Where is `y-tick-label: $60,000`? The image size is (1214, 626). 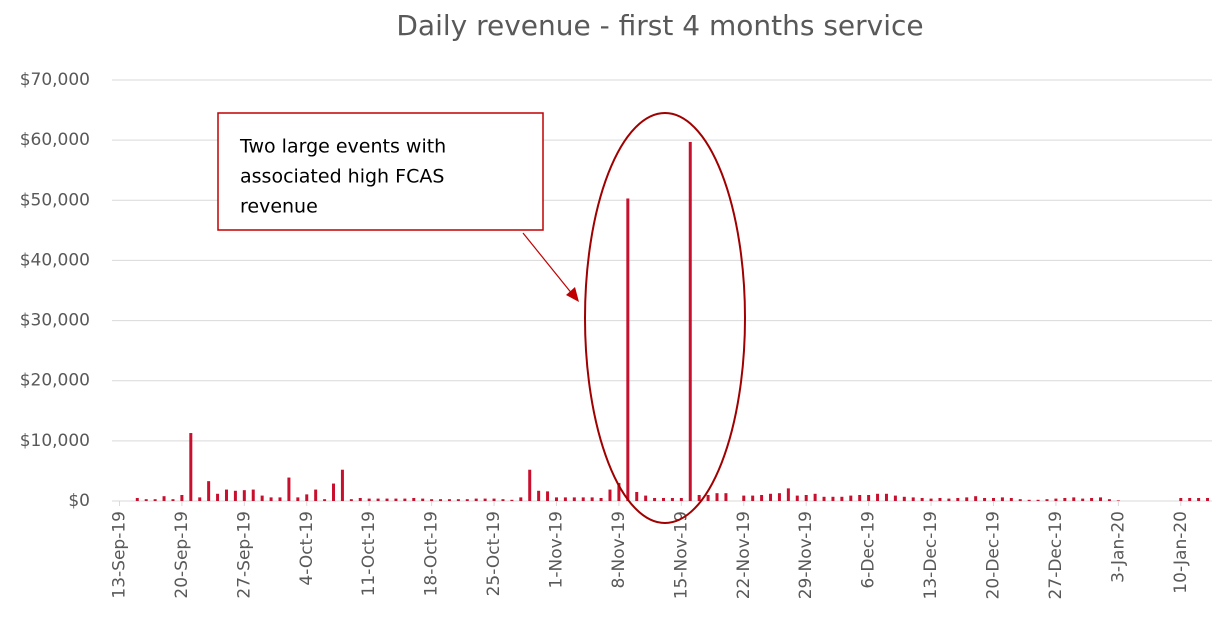
y-tick-label: $60,000 is located at coordinates (55, 140).